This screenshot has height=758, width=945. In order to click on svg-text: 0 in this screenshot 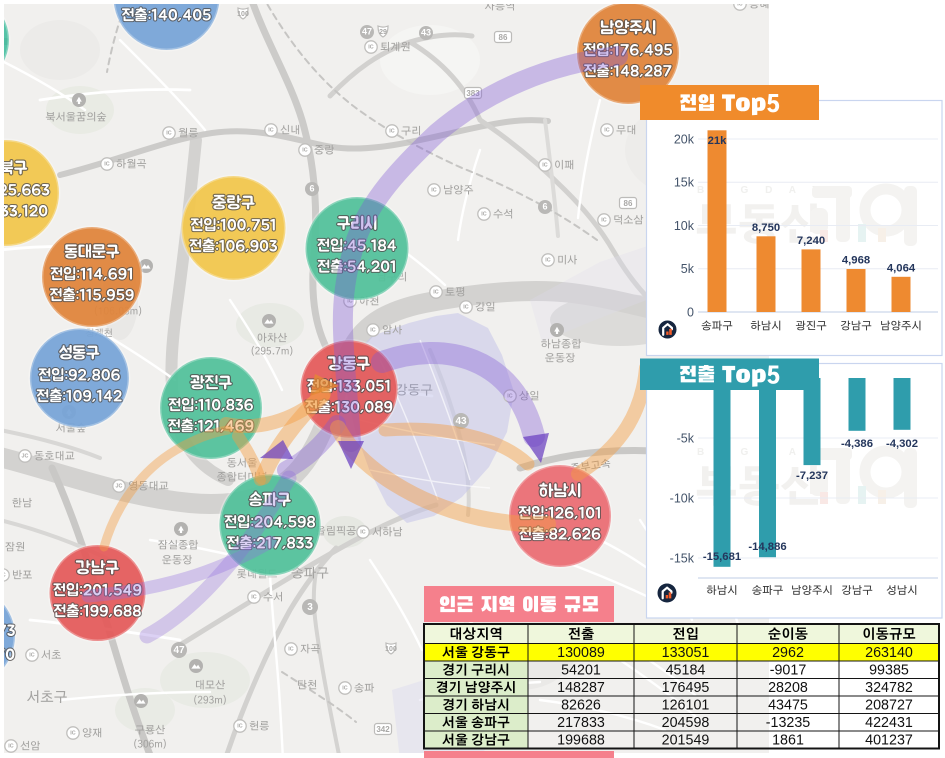, I will do `click(690, 312)`.